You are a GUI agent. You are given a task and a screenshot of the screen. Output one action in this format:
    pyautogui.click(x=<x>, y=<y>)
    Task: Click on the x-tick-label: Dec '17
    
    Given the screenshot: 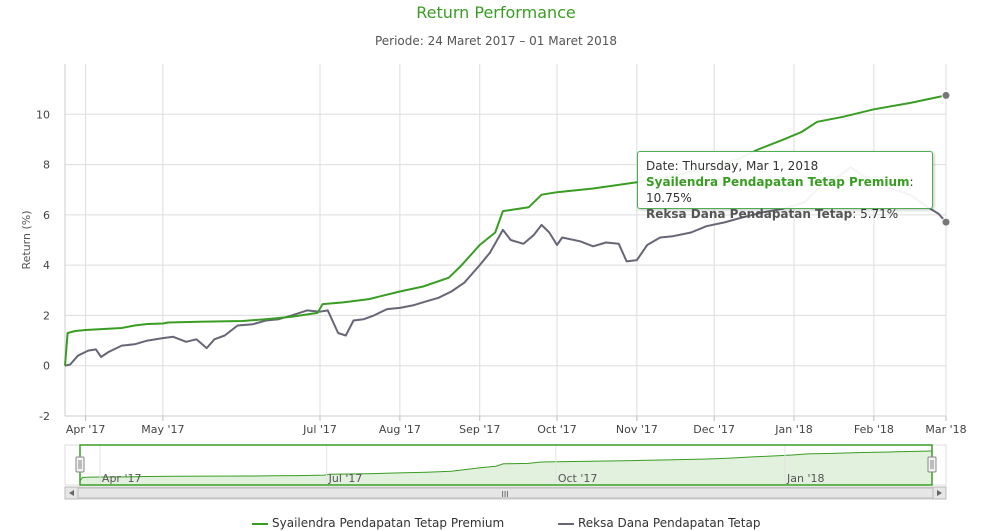 What is the action you would take?
    pyautogui.click(x=714, y=429)
    